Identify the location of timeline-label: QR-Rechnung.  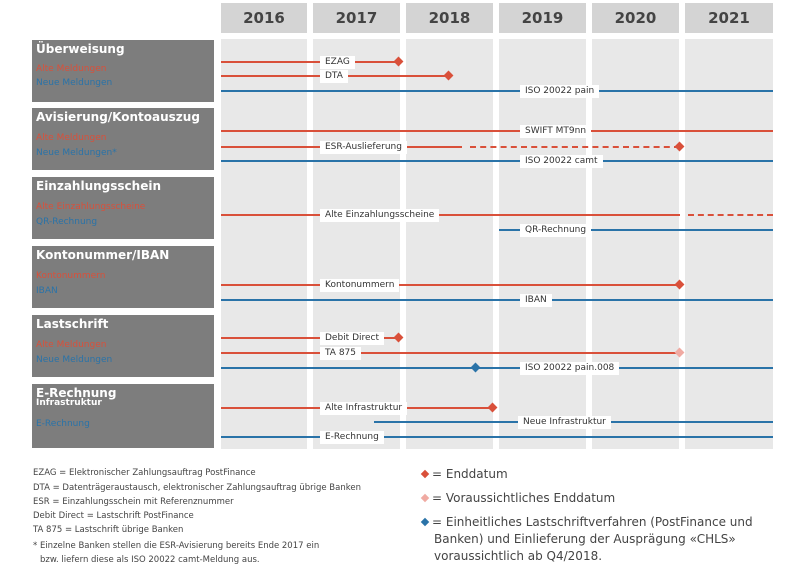
(556, 230).